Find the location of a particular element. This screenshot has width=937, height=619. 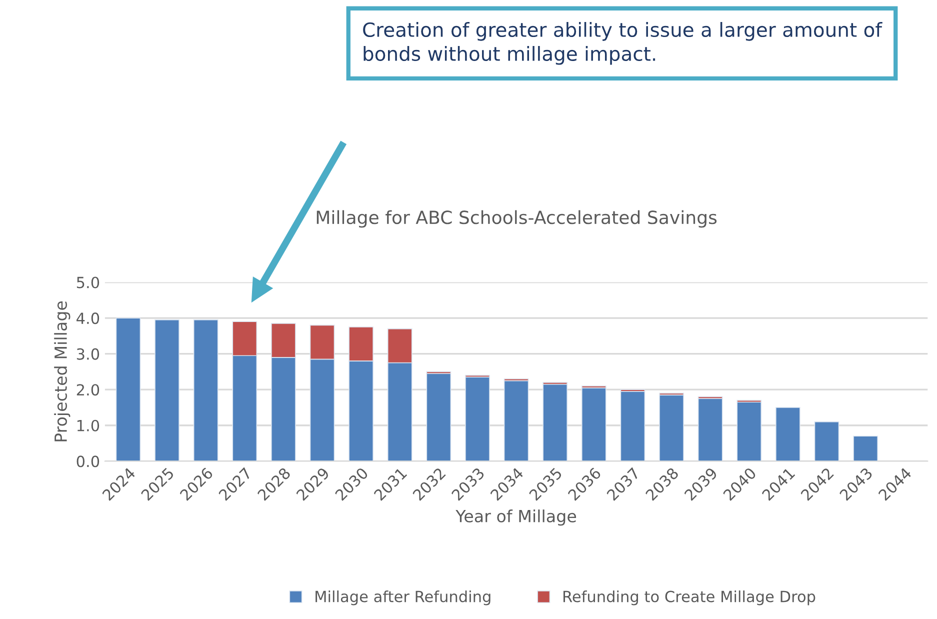

y-tick-label: 1.0 is located at coordinates (88, 426).